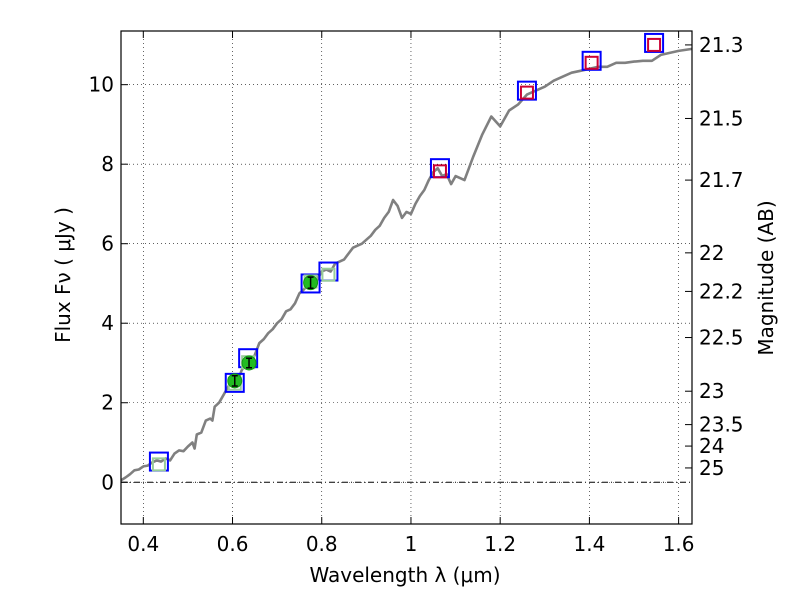 This screenshot has width=800, height=600. Describe the element at coordinates (411, 544) in the screenshot. I see `x-tick-label: 1` at that location.